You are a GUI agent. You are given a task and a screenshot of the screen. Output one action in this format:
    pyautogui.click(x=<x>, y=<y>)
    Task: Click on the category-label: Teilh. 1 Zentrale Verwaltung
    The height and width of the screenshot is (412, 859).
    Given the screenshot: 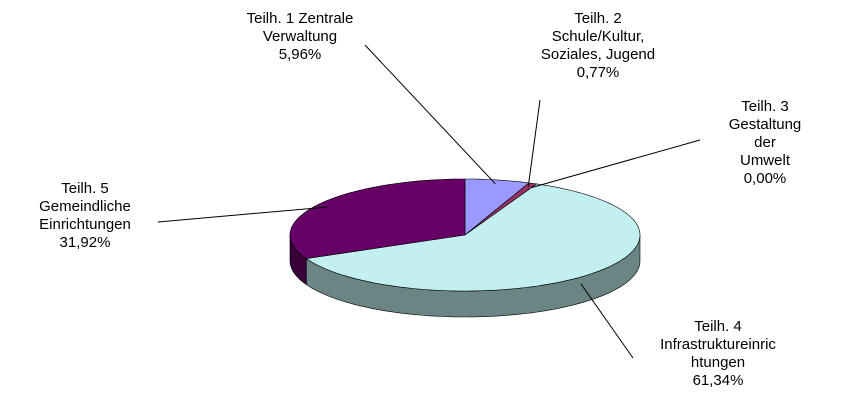 What is the action you would take?
    pyautogui.click(x=300, y=27)
    